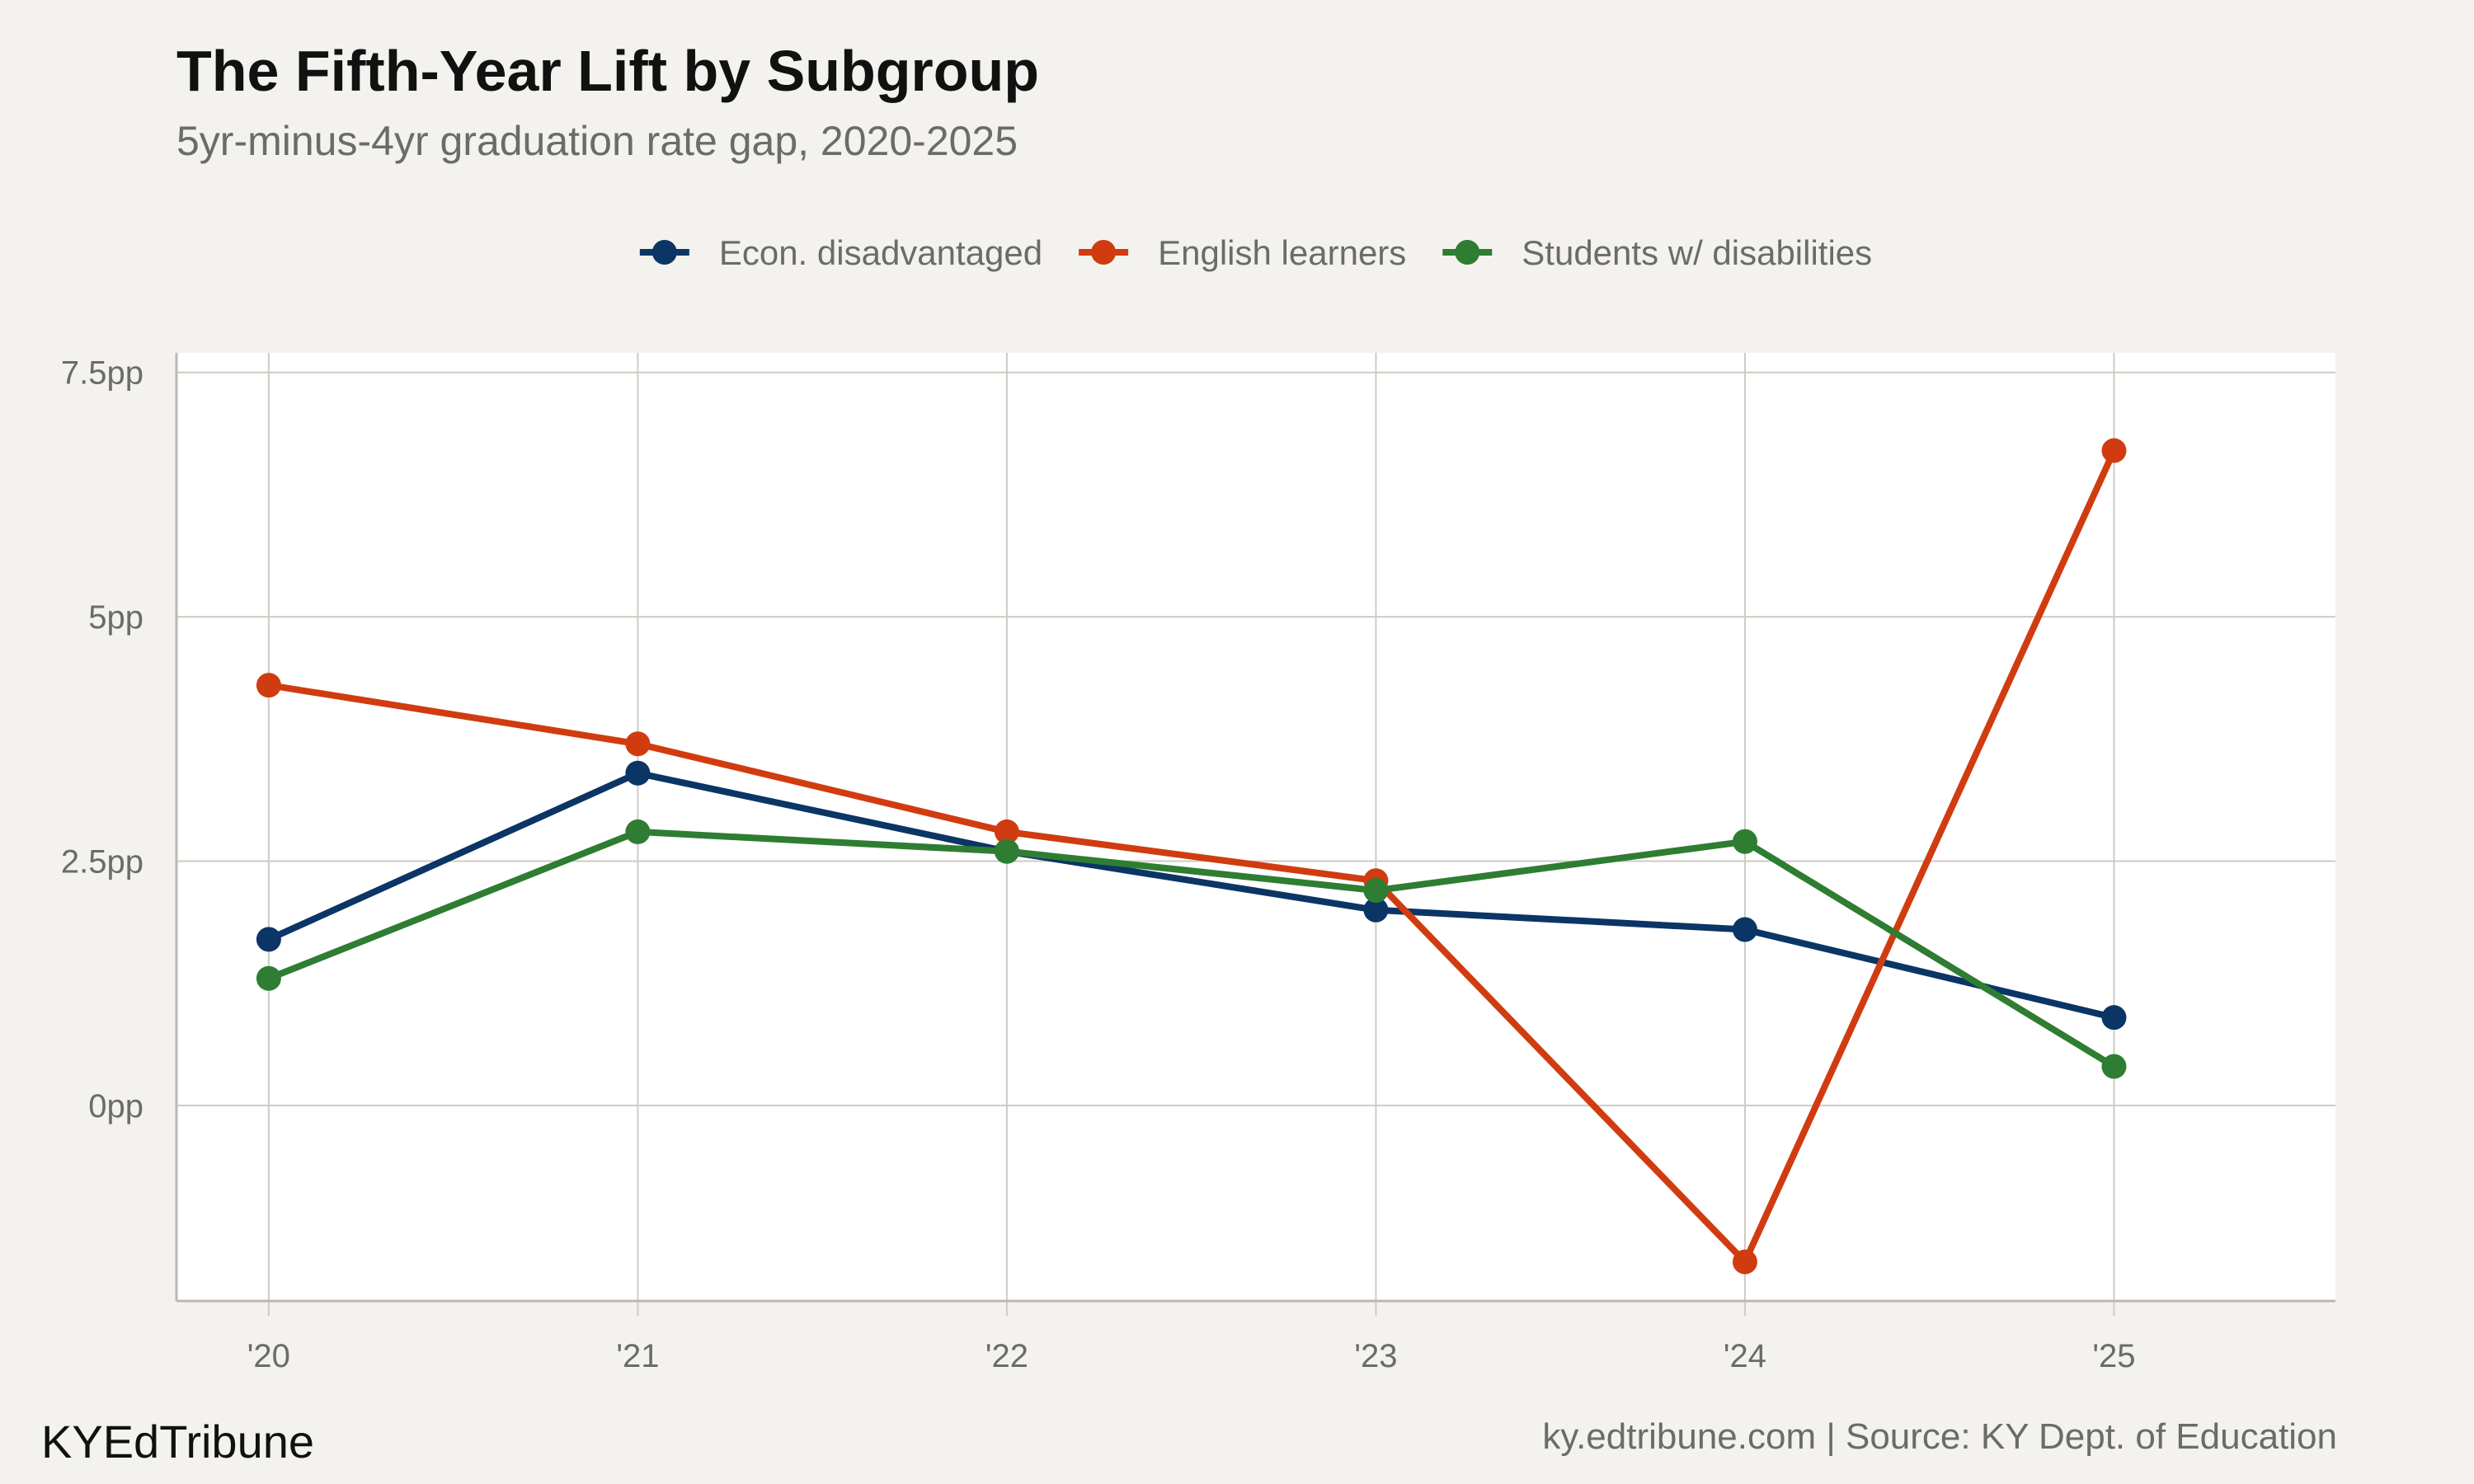 The image size is (2474, 1484). I want to click on legend-label: Econ. disadvantaged, so click(880, 252).